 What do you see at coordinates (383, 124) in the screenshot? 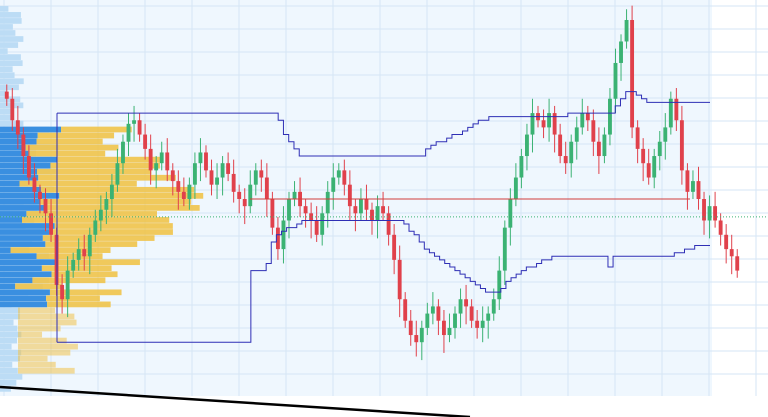
I see `upper-band-line` at bounding box center [383, 124].